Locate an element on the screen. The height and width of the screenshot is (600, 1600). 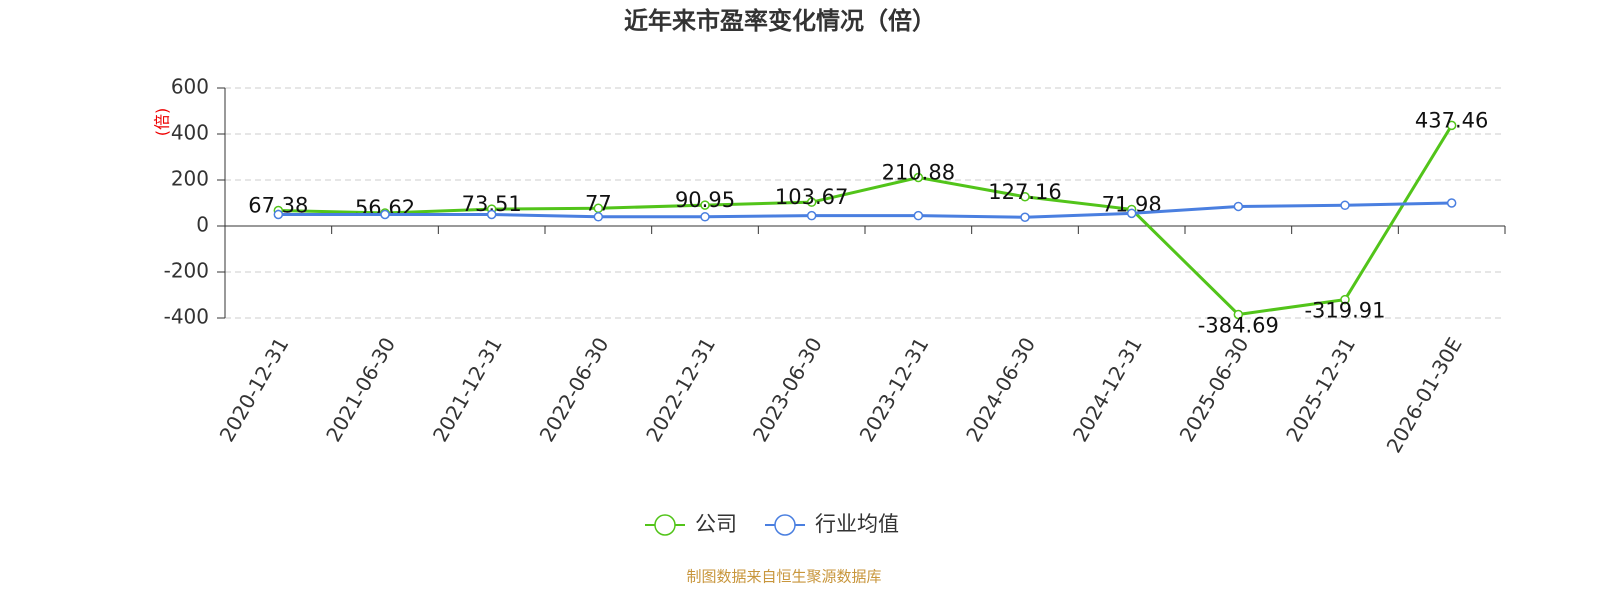
y-tick-label: 400 is located at coordinates (190, 133).